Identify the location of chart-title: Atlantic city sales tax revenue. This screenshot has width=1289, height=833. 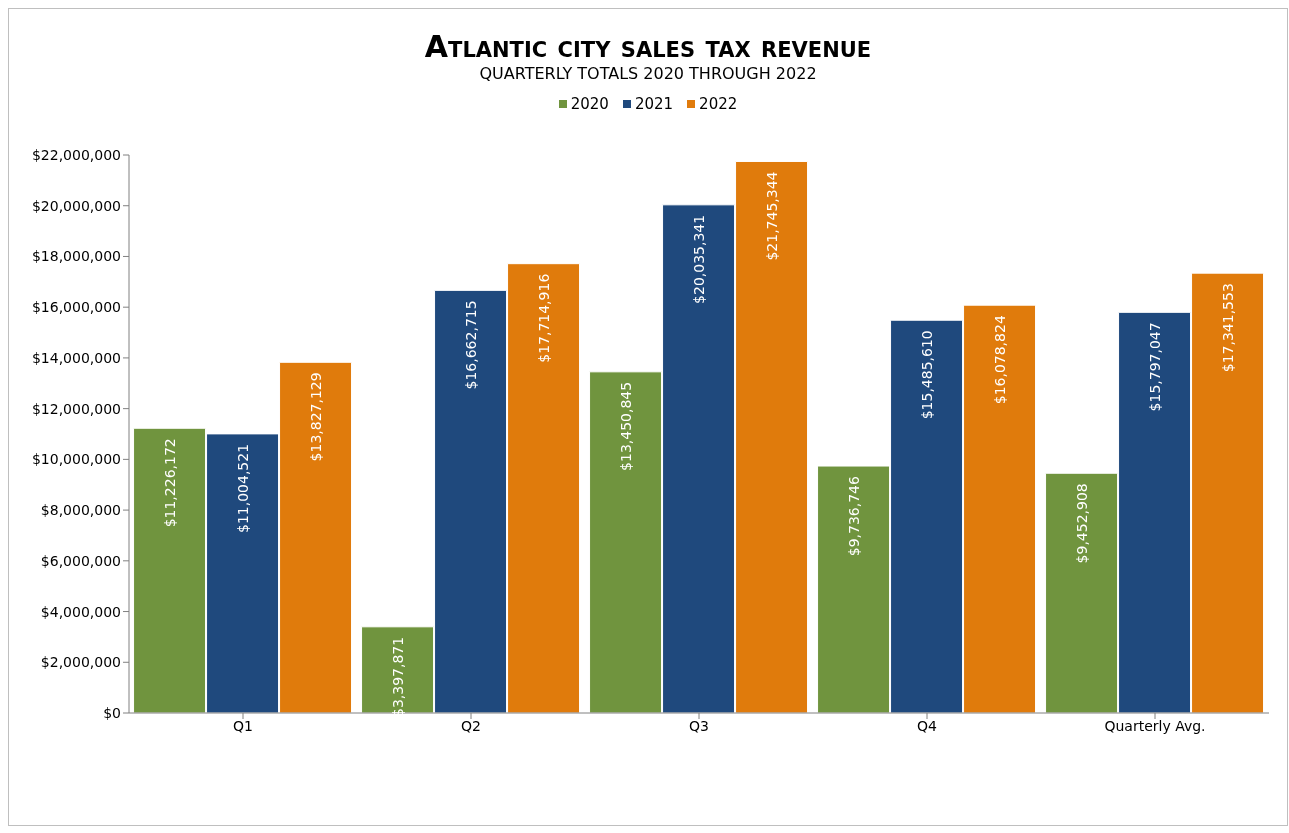
(648, 46).